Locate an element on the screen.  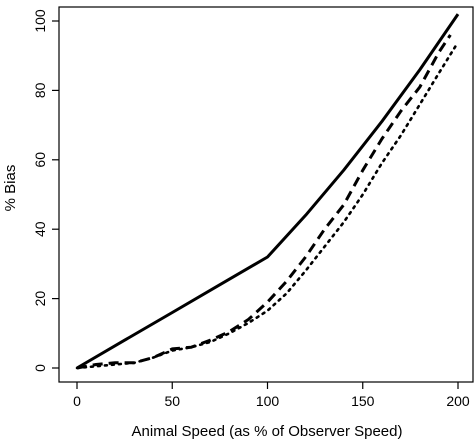
y-tick-label: 0 is located at coordinates (40, 368).